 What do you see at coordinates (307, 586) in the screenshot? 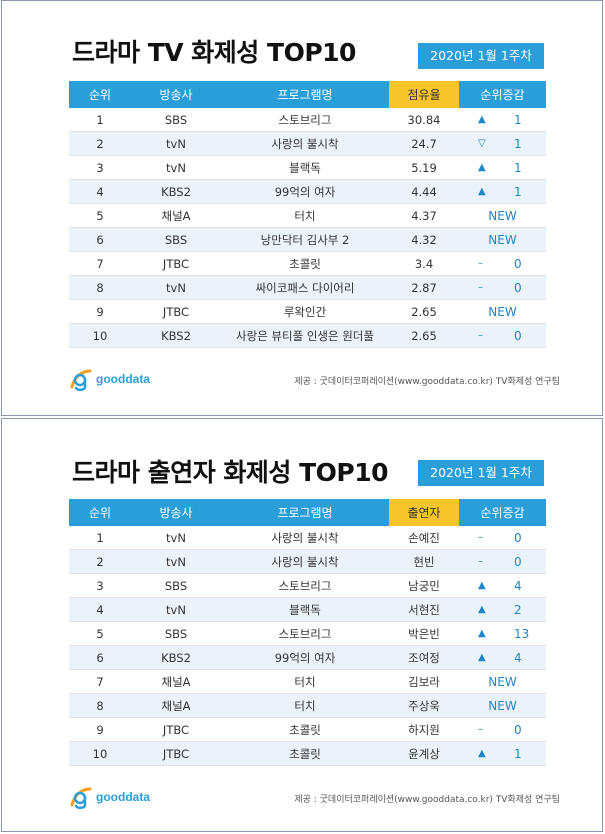
I see `table-row: 3 SBS 스토브리그 남궁민 ▲ 4` at bounding box center [307, 586].